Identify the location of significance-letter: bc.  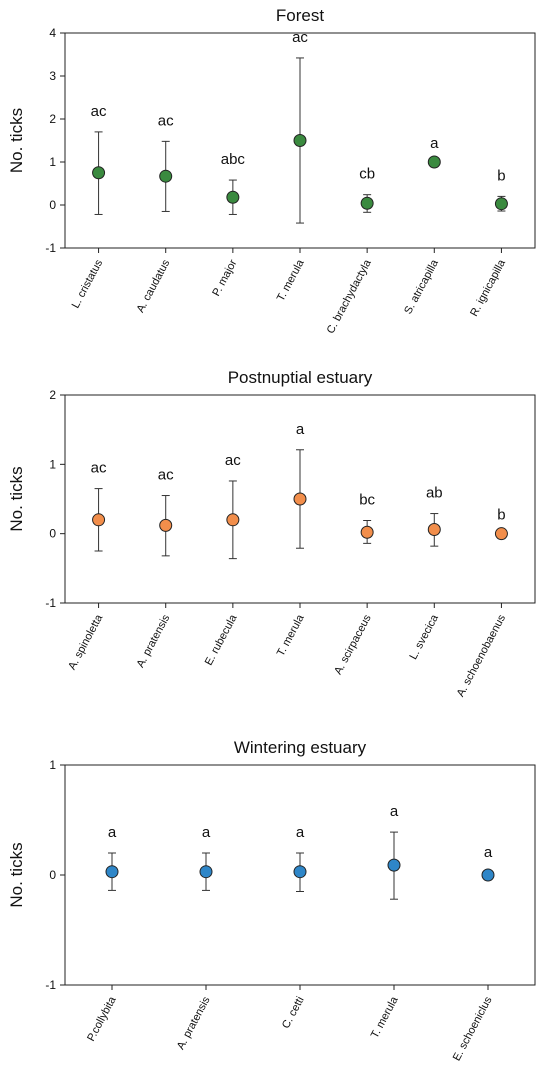
(367, 499).